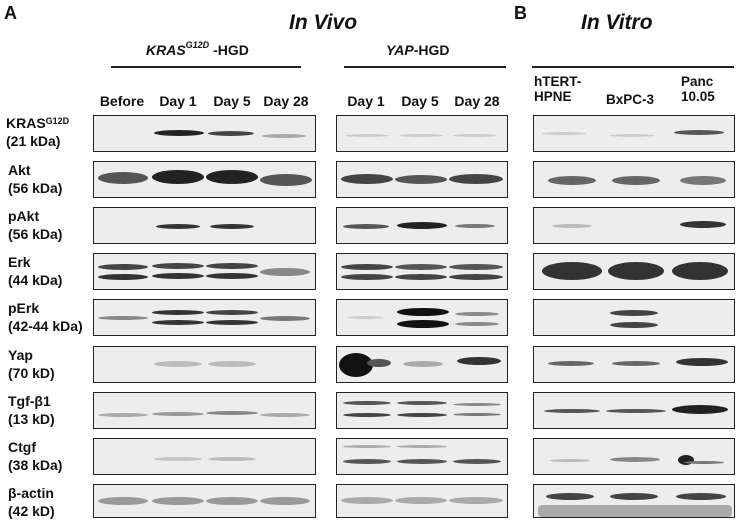  Describe the element at coordinates (420, 101) in the screenshot. I see `lane-yap-day5: Day 5` at that location.